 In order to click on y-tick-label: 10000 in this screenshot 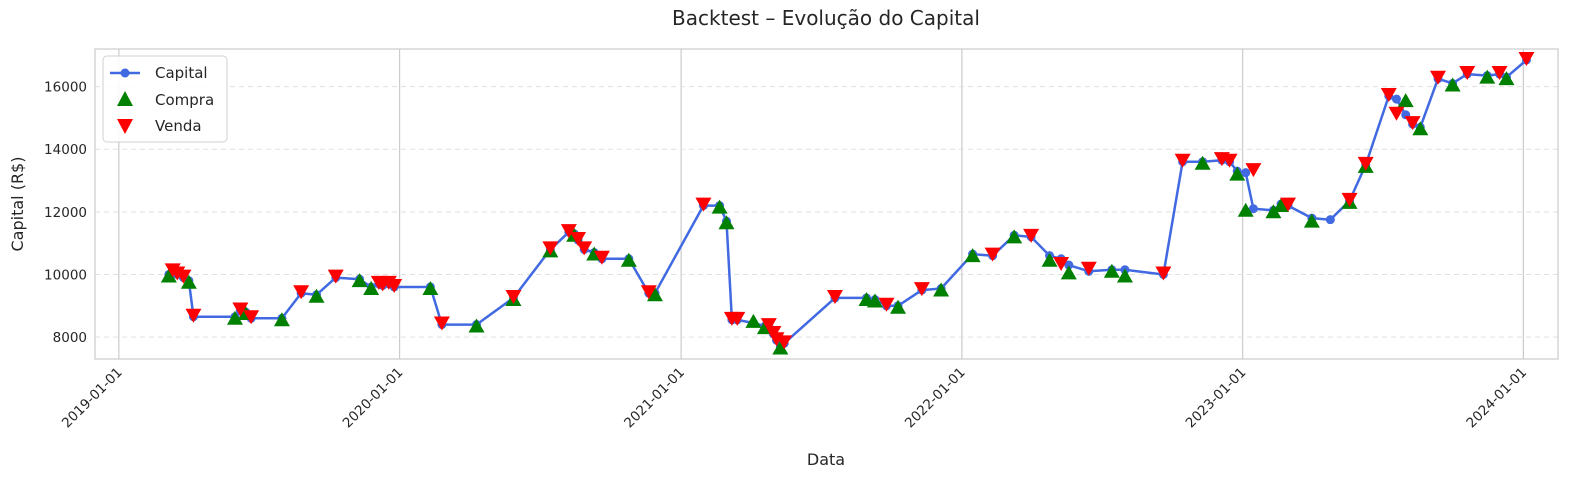, I will do `click(65, 275)`.